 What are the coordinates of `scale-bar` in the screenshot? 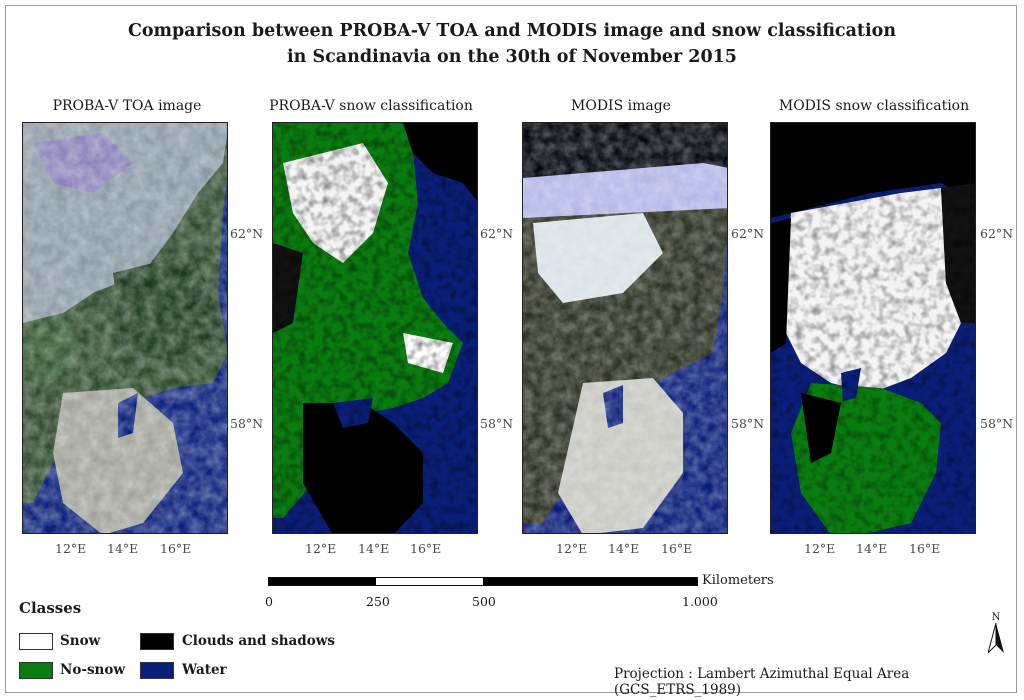 It's located at (483, 581).